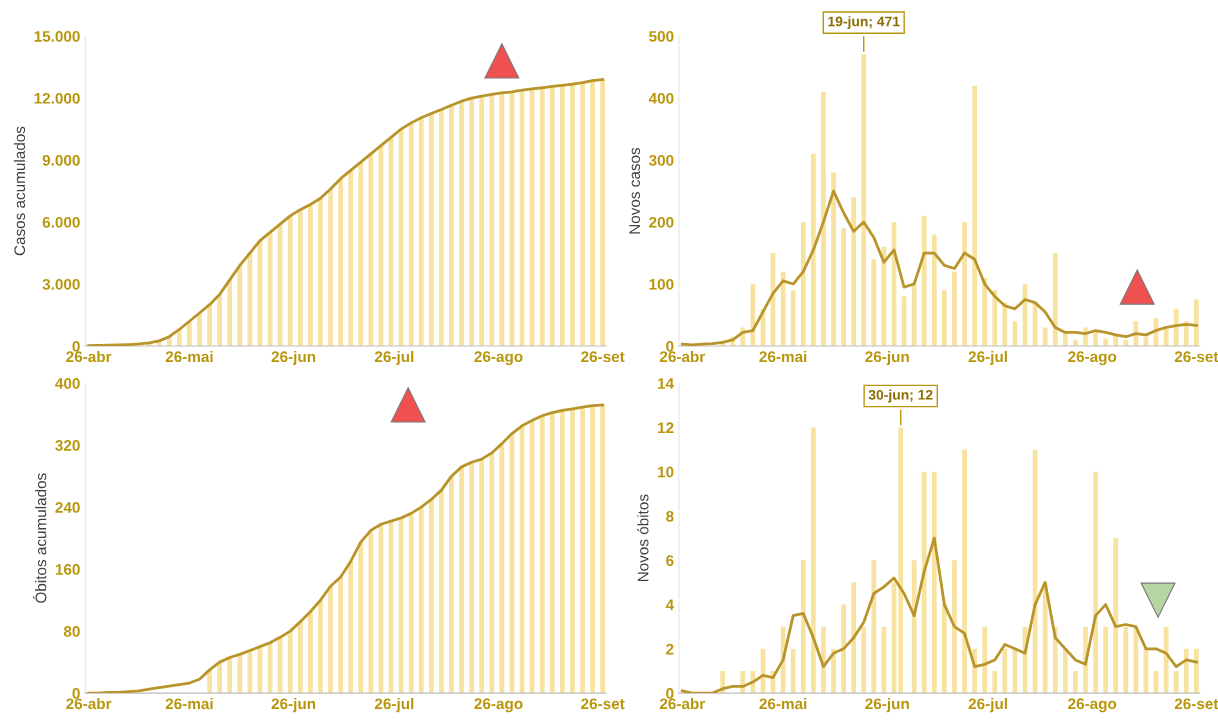  Describe the element at coordinates (67, 445) in the screenshot. I see `y-tick-label: 320` at that location.